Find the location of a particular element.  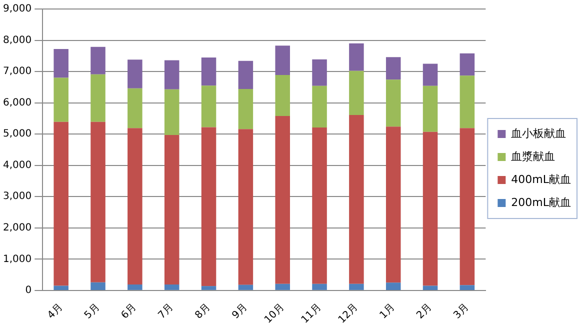

x-tick-label: 1月 is located at coordinates (388, 312).